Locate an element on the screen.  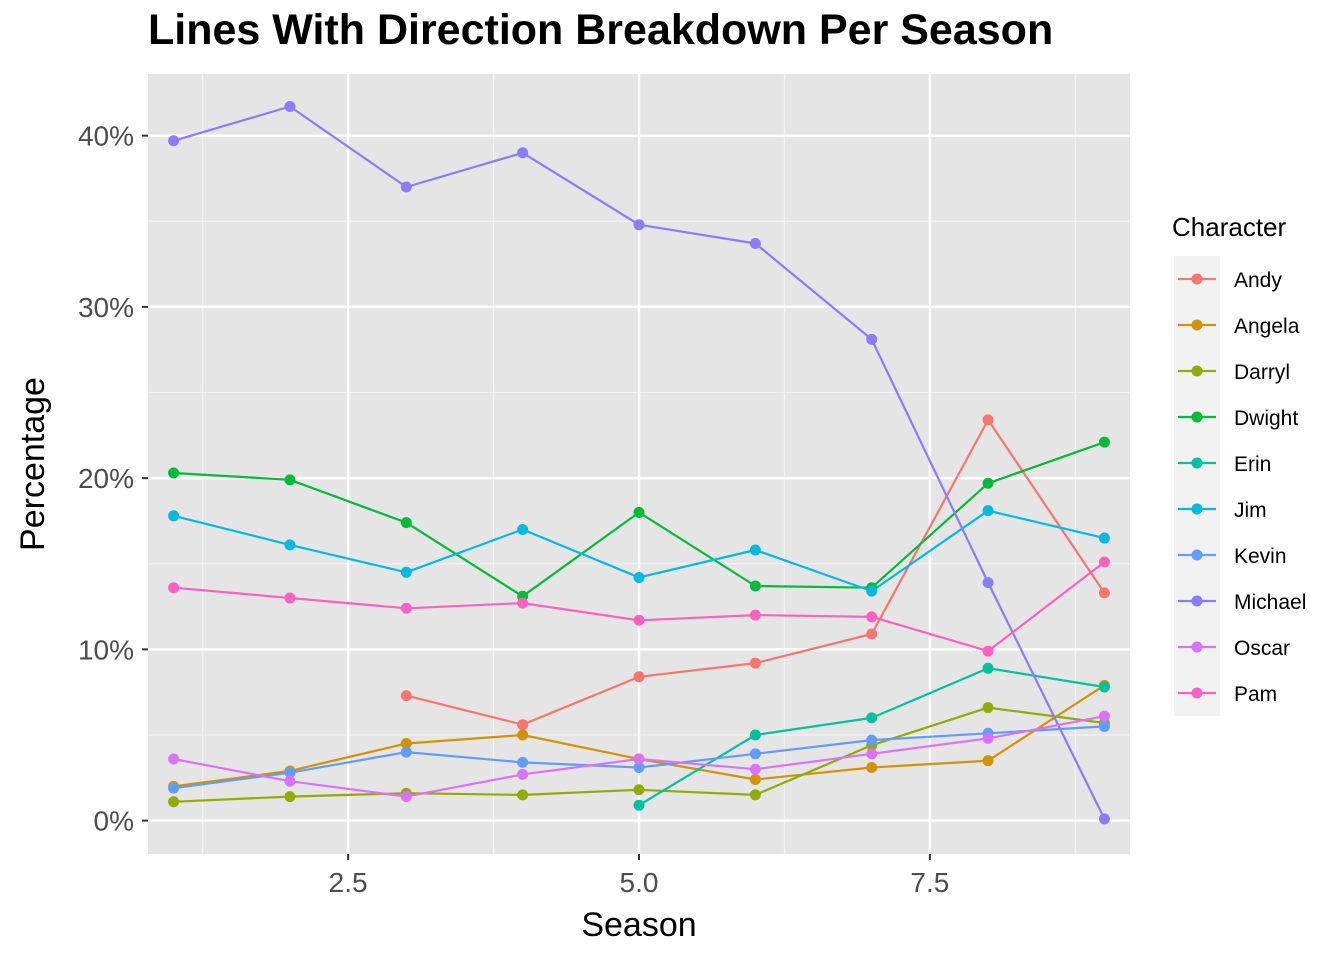
legend-label-michael: Michael is located at coordinates (1270, 602).